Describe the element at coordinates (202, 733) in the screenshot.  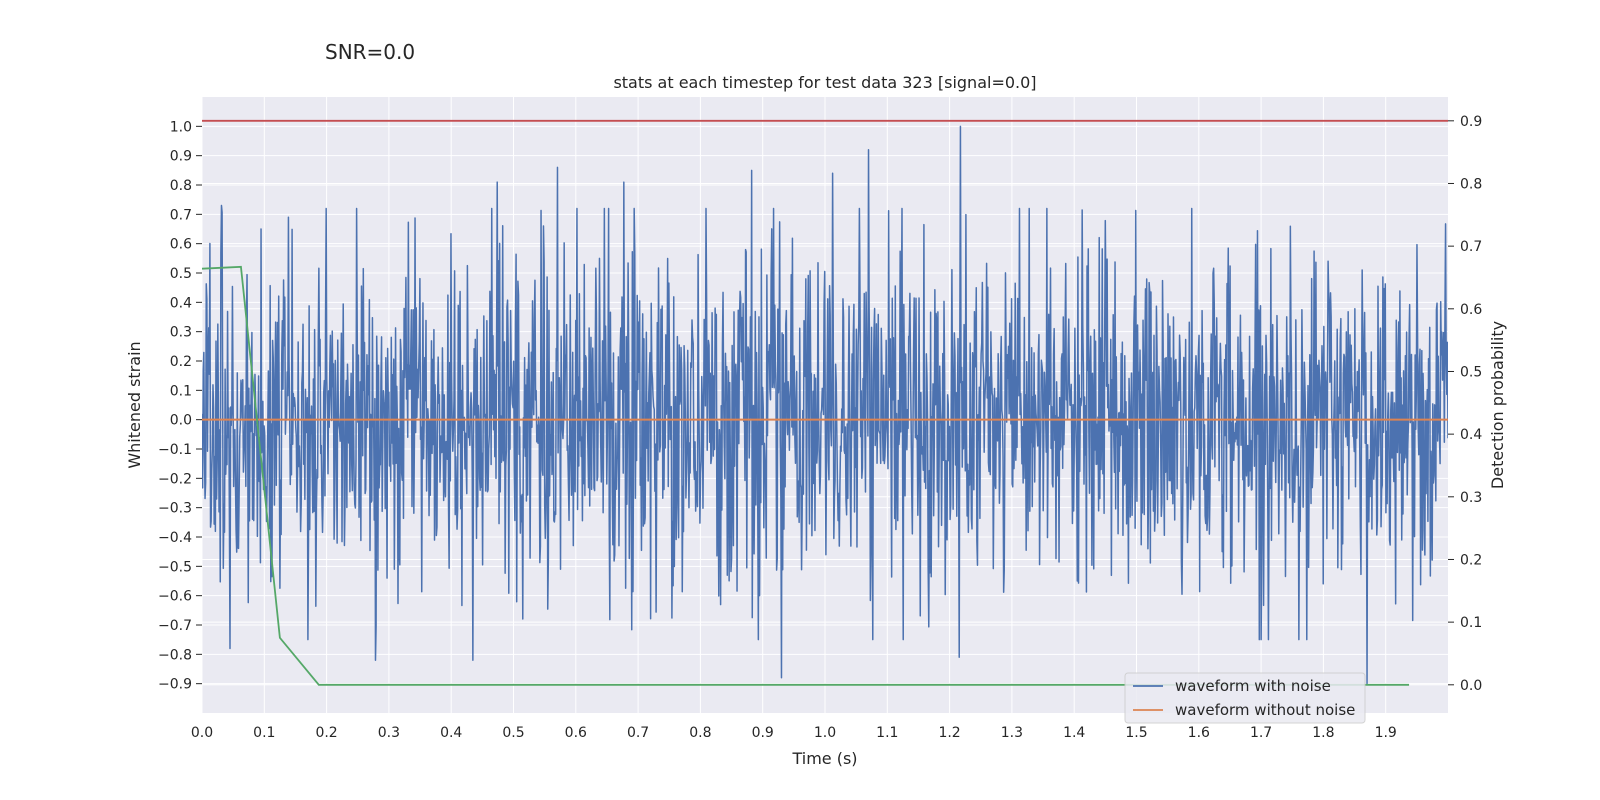
I see `x-tick-label: 0.0` at that location.